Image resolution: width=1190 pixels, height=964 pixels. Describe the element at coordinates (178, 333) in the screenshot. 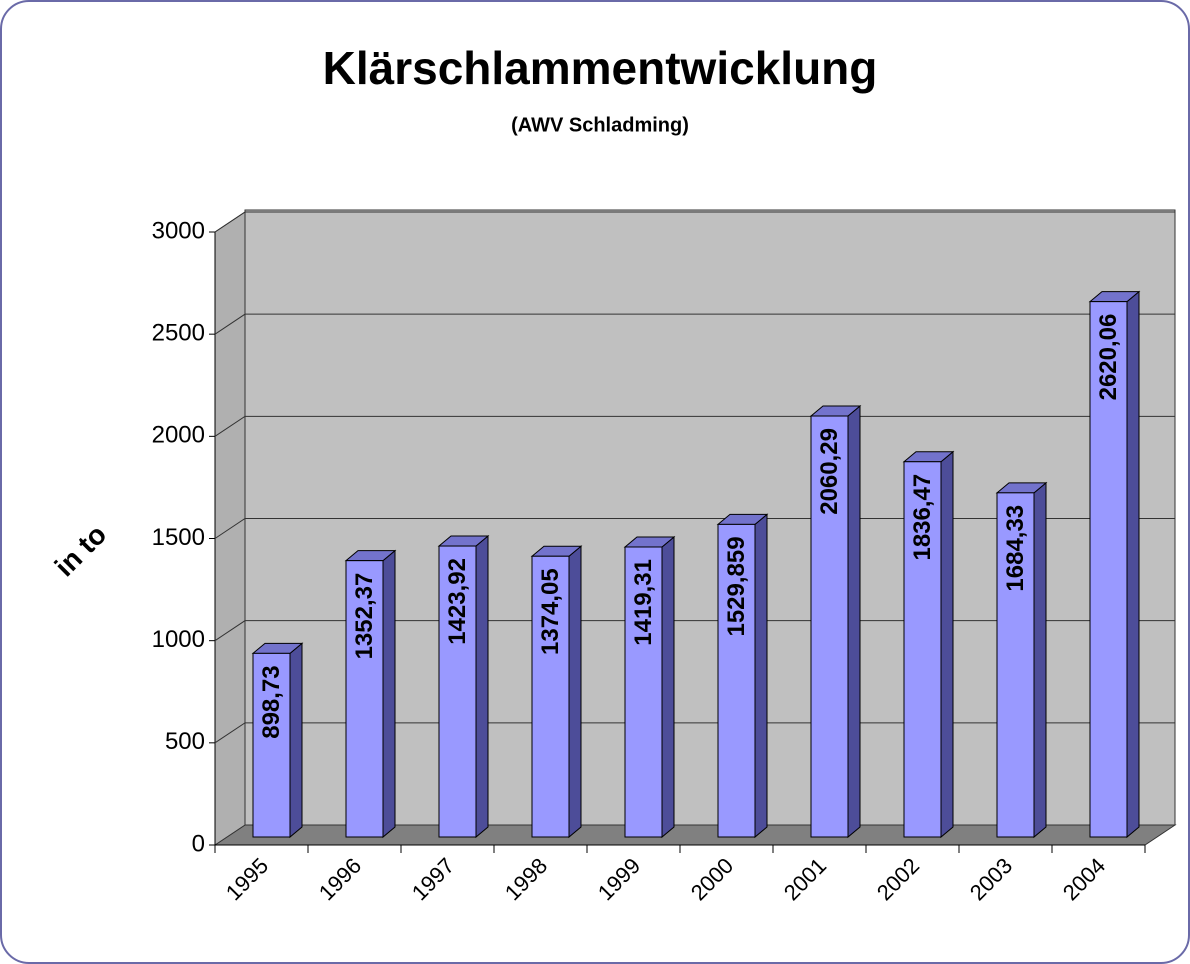

I see `y-tick-label: 2500` at that location.